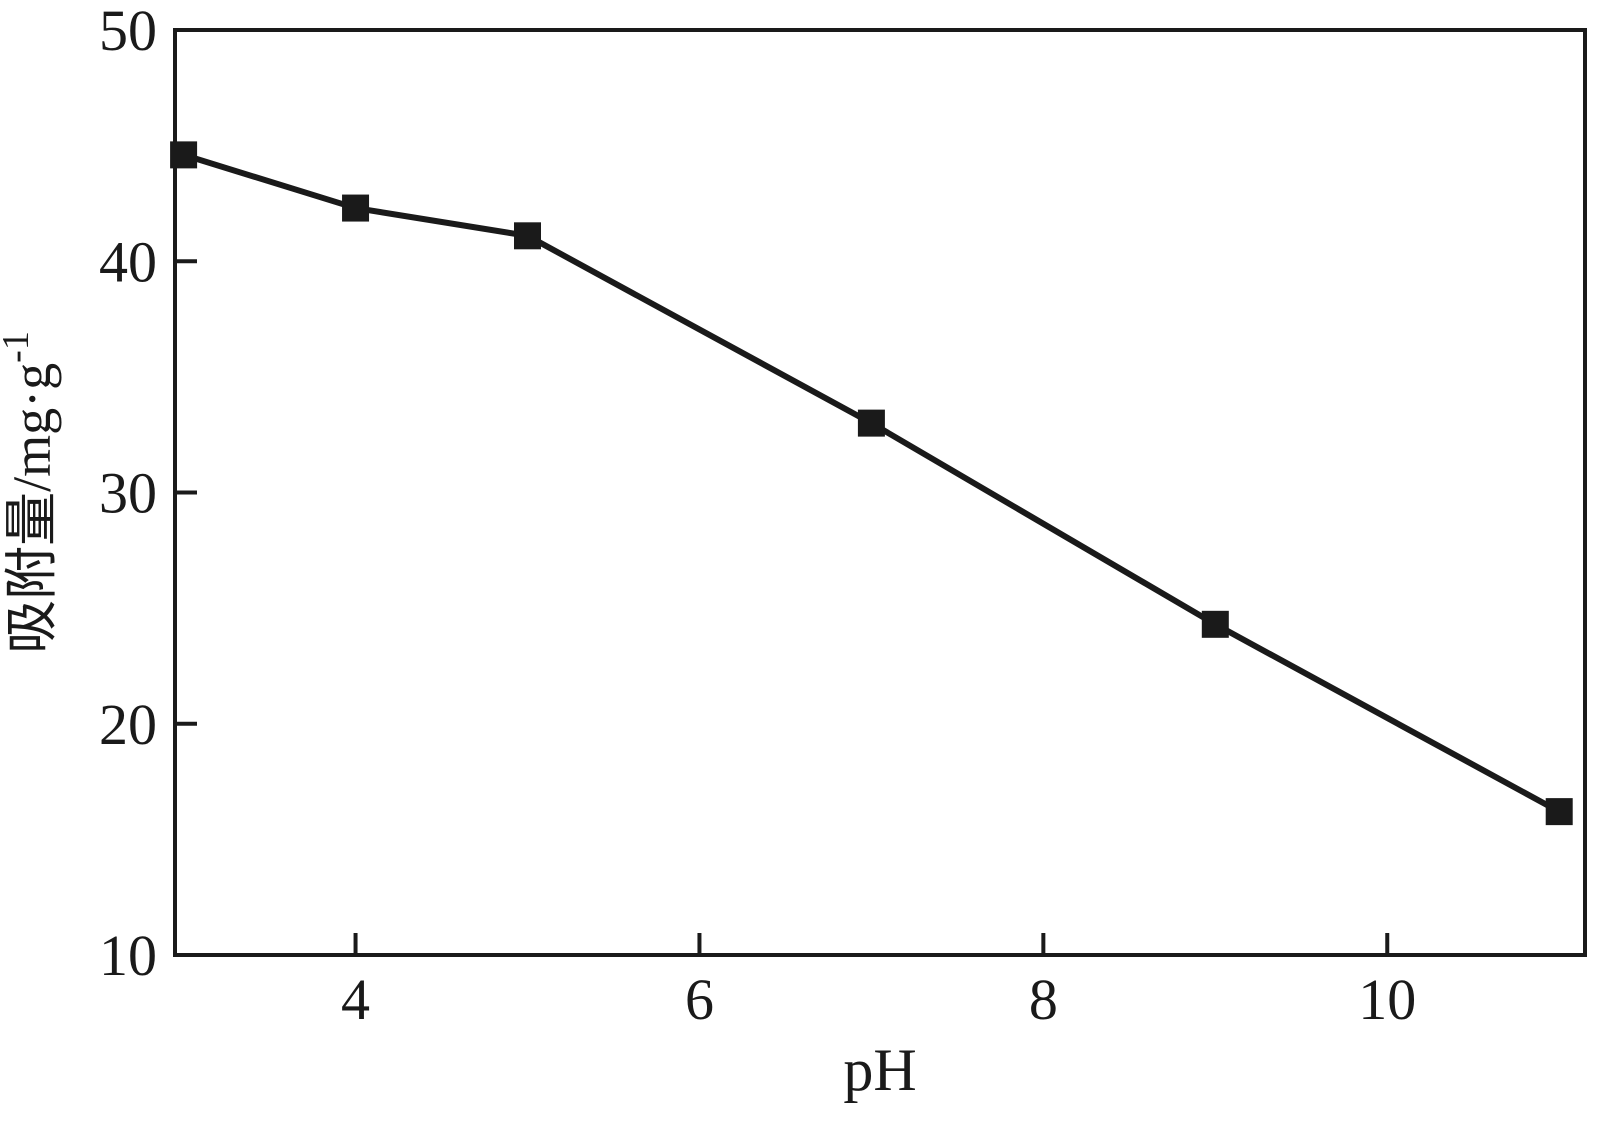 Image resolution: width=1615 pixels, height=1124 pixels. What do you see at coordinates (879, 1070) in the screenshot?
I see `x-axis-label: pH` at bounding box center [879, 1070].